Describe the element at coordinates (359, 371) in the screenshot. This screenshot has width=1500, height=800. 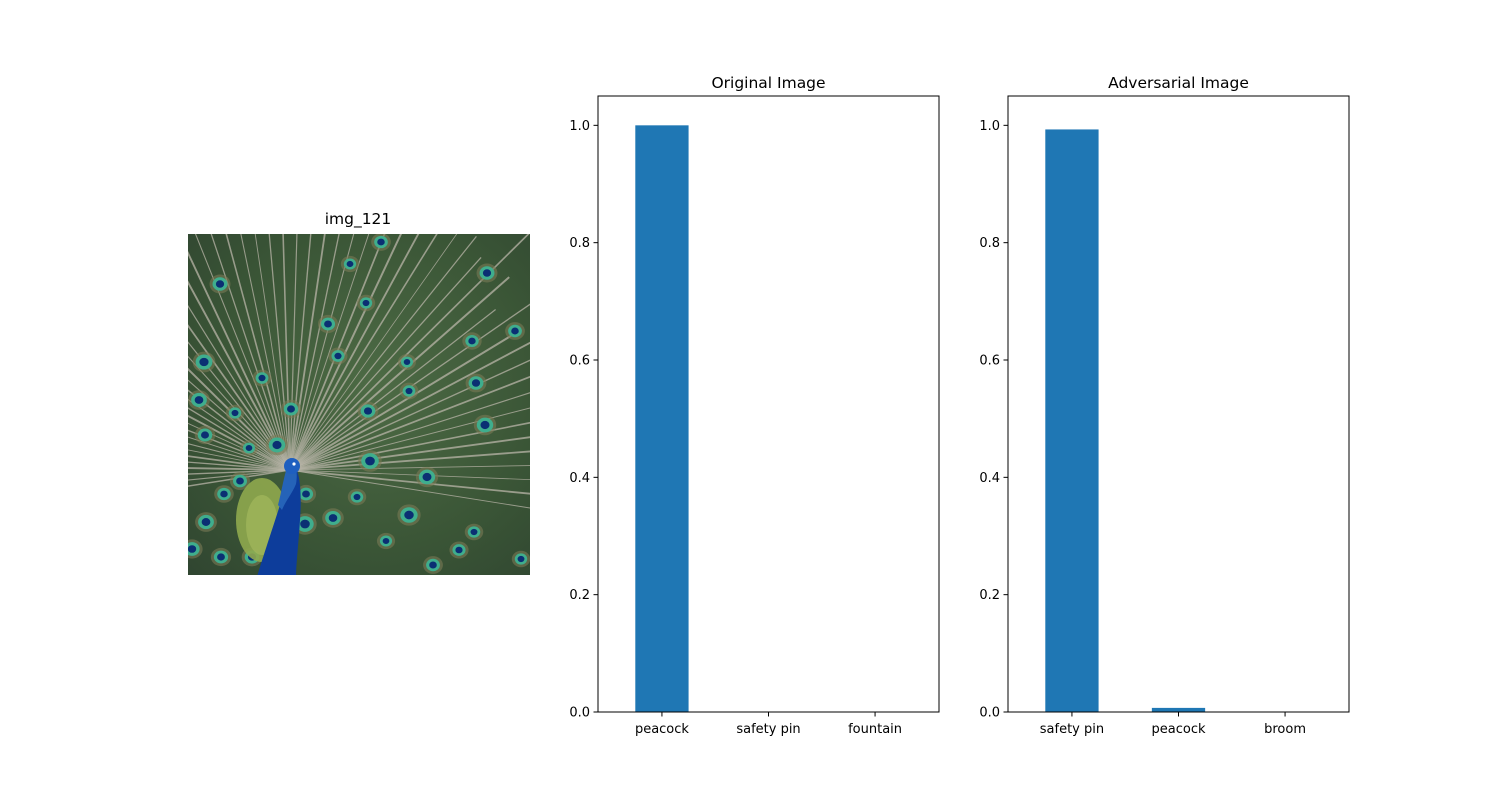
I see `feather-shafts` at that location.